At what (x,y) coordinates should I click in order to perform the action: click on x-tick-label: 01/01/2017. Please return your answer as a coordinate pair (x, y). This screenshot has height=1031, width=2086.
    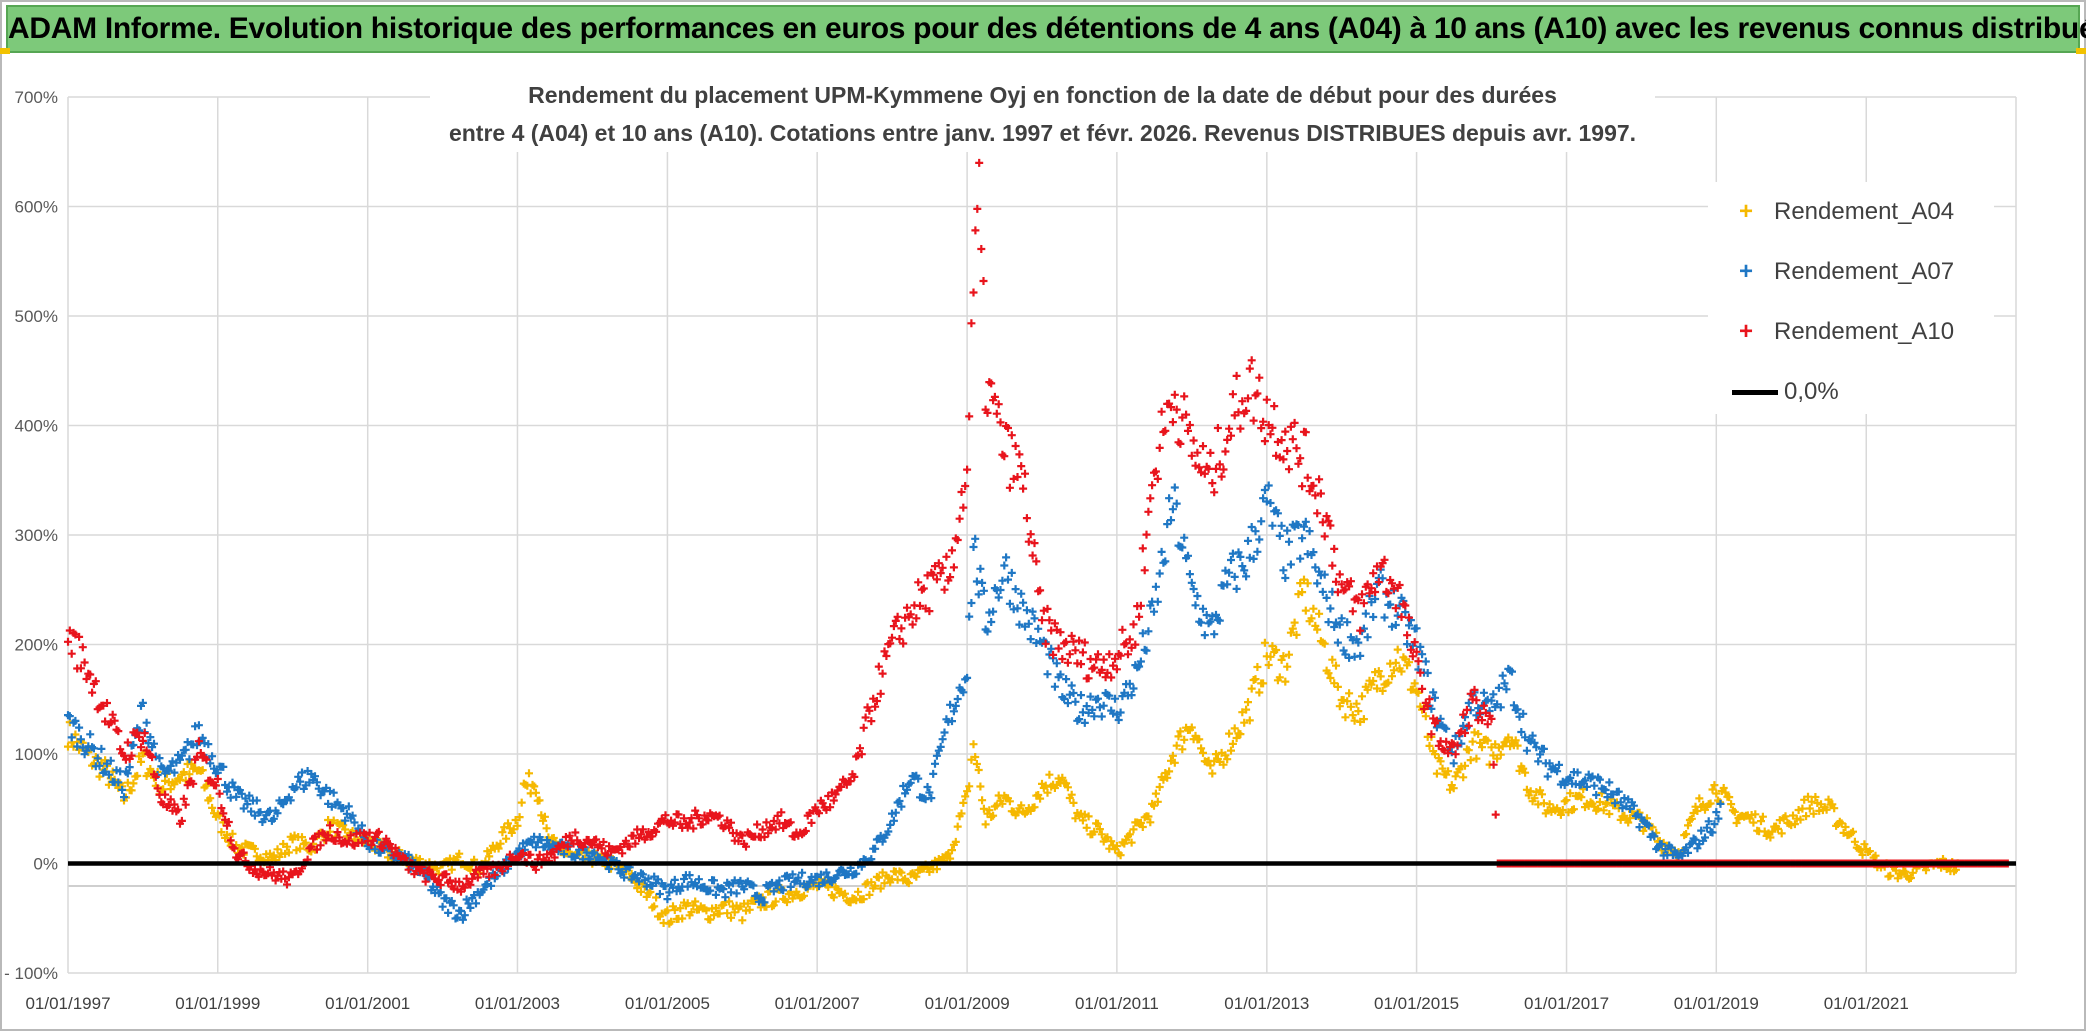
    Looking at the image, I should click on (1566, 1003).